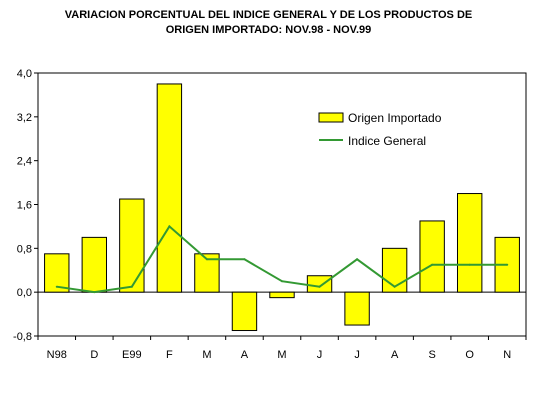  What do you see at coordinates (132, 355) in the screenshot?
I see `x-tick-label: E99` at bounding box center [132, 355].